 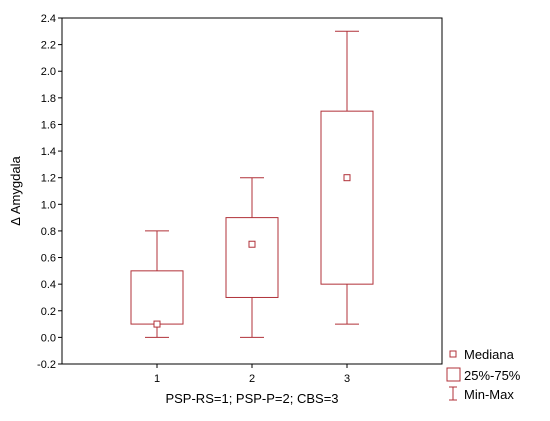 I want to click on legend-whisker-label: Min-Max, so click(x=489, y=394).